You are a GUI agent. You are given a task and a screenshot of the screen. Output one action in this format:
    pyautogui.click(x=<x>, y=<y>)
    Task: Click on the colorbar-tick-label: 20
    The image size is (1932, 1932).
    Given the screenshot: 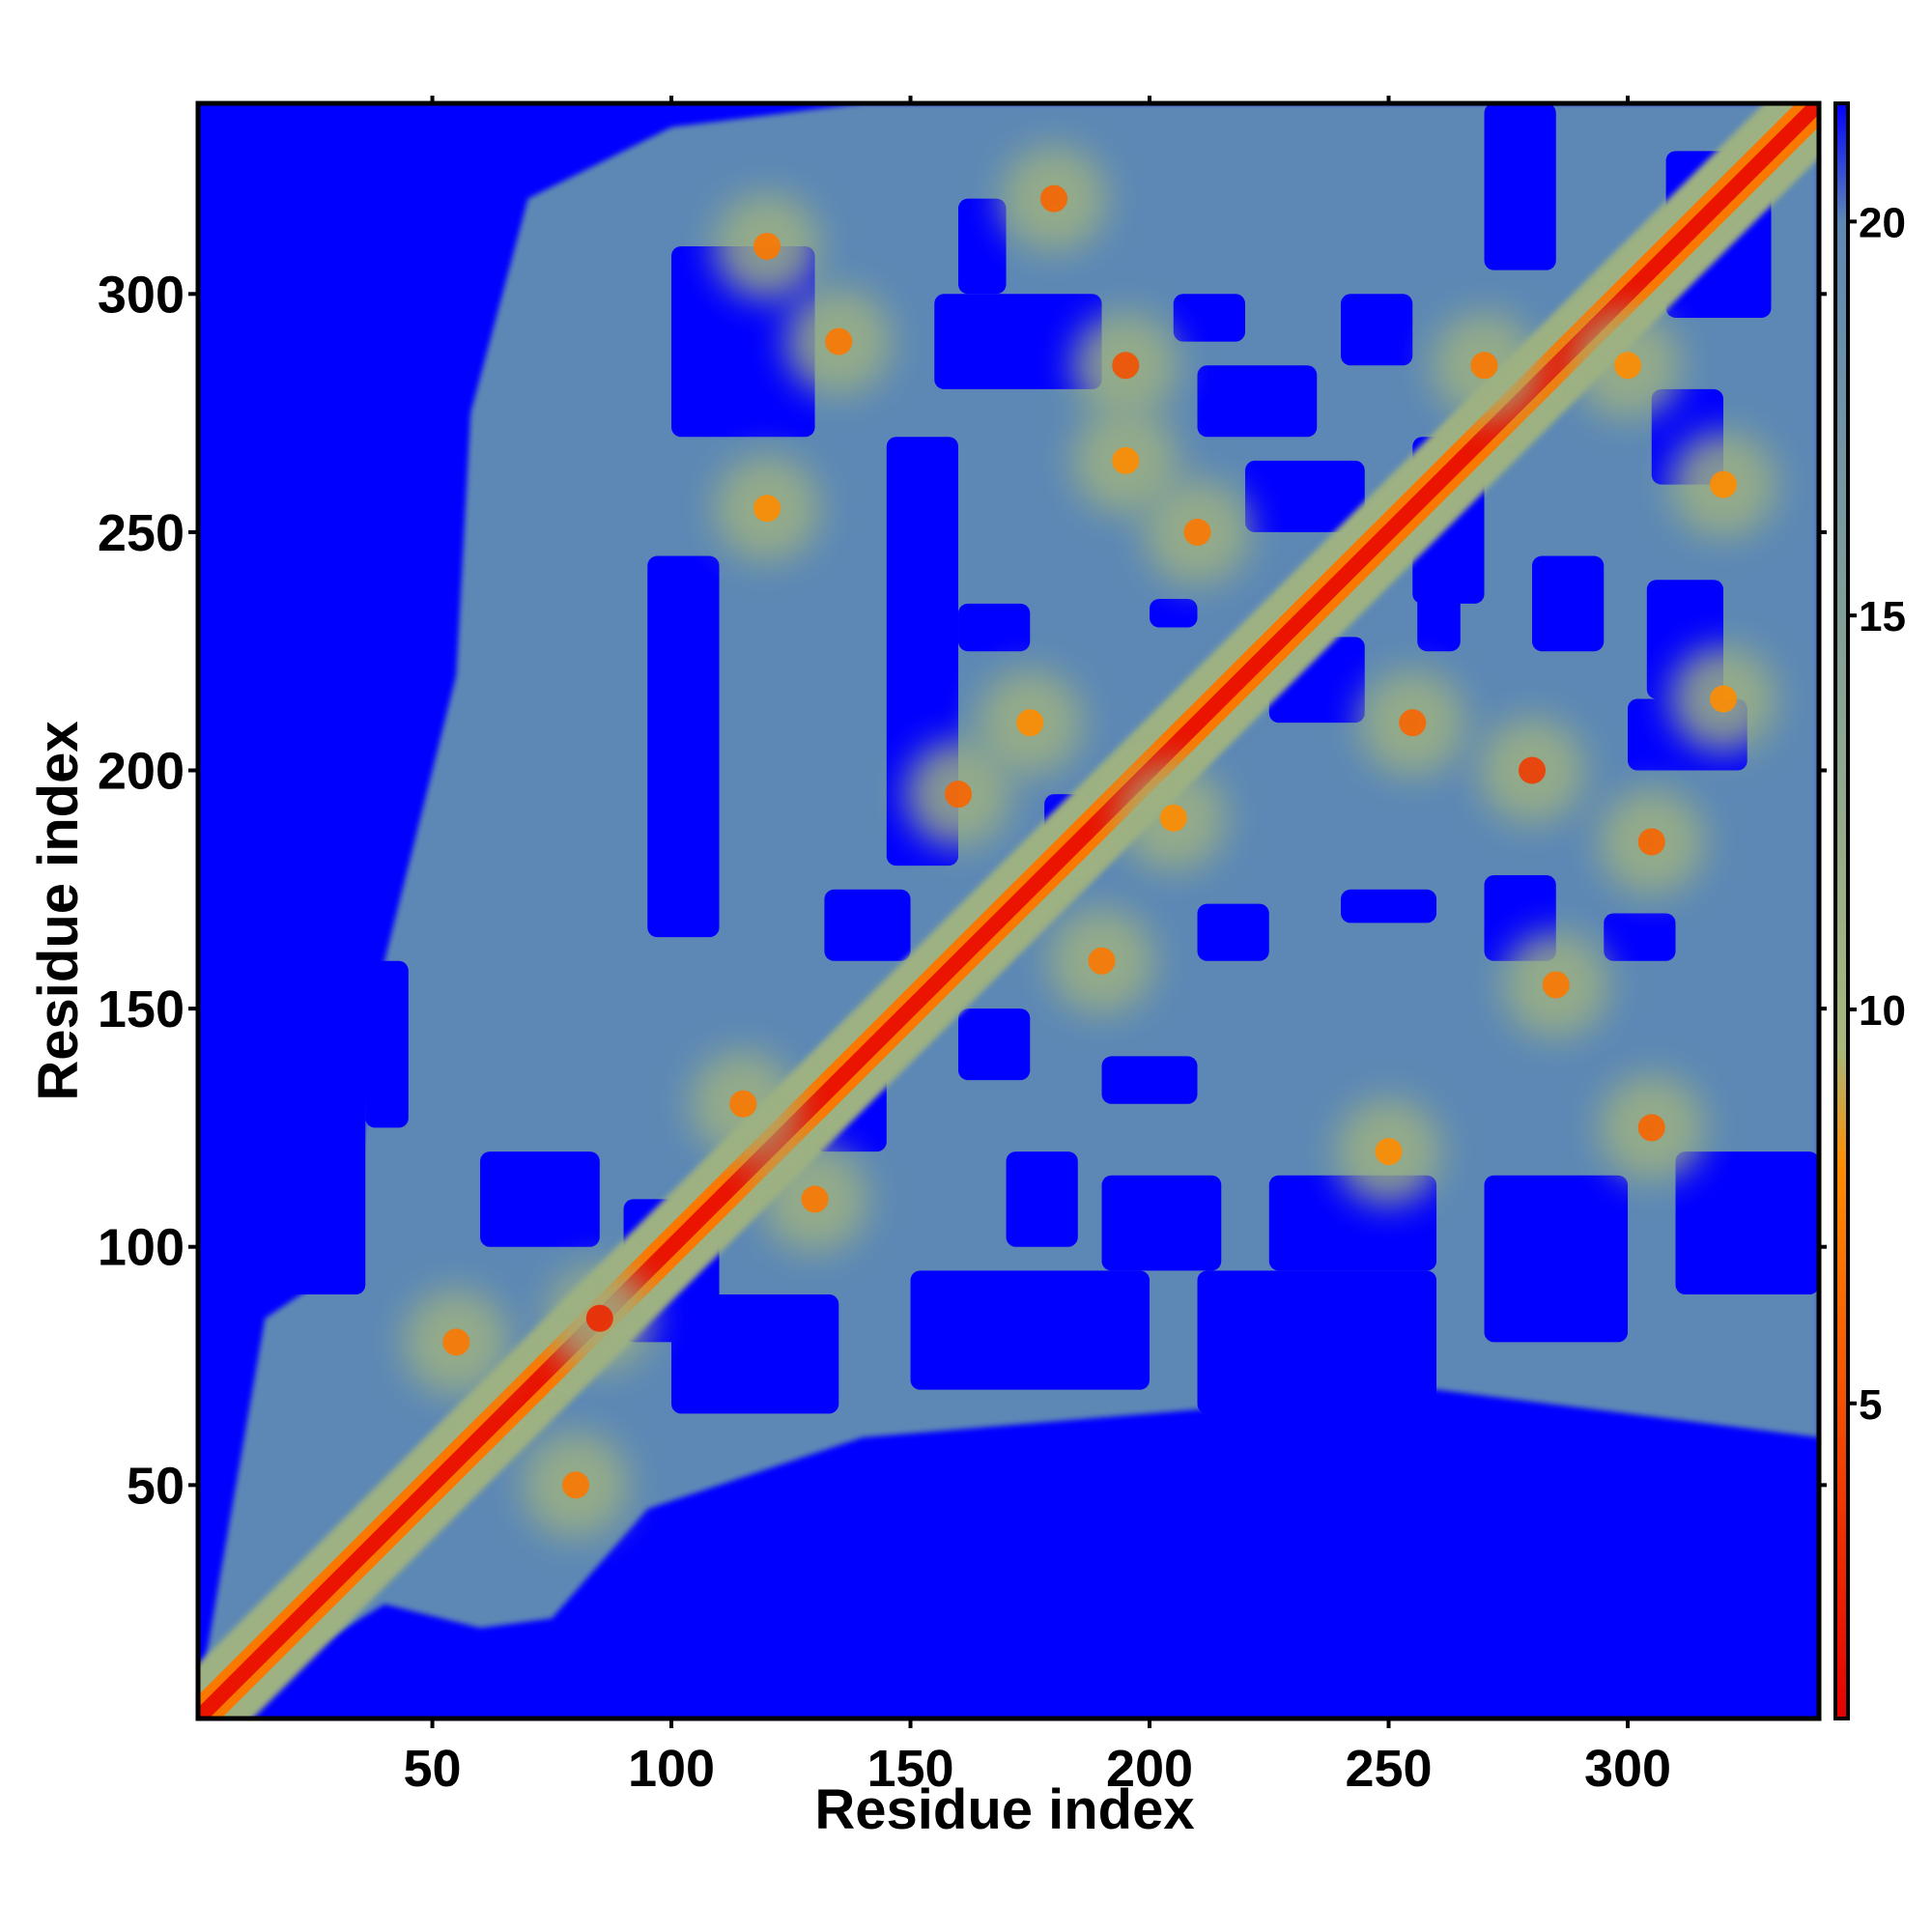 What is the action you would take?
    pyautogui.click(x=1882, y=222)
    